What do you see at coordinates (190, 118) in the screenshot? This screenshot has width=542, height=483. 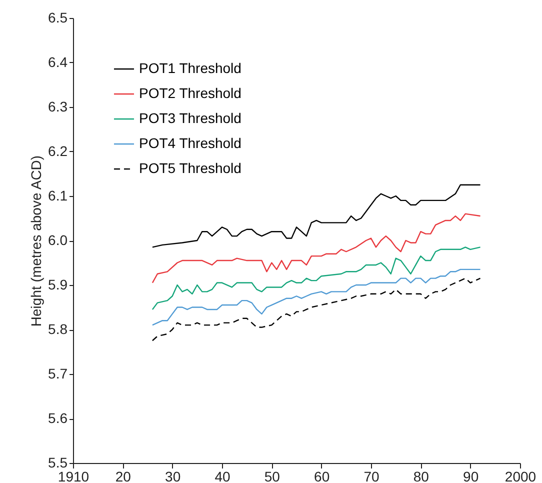 I see `legend-label: POT3 Threshold` at bounding box center [190, 118].